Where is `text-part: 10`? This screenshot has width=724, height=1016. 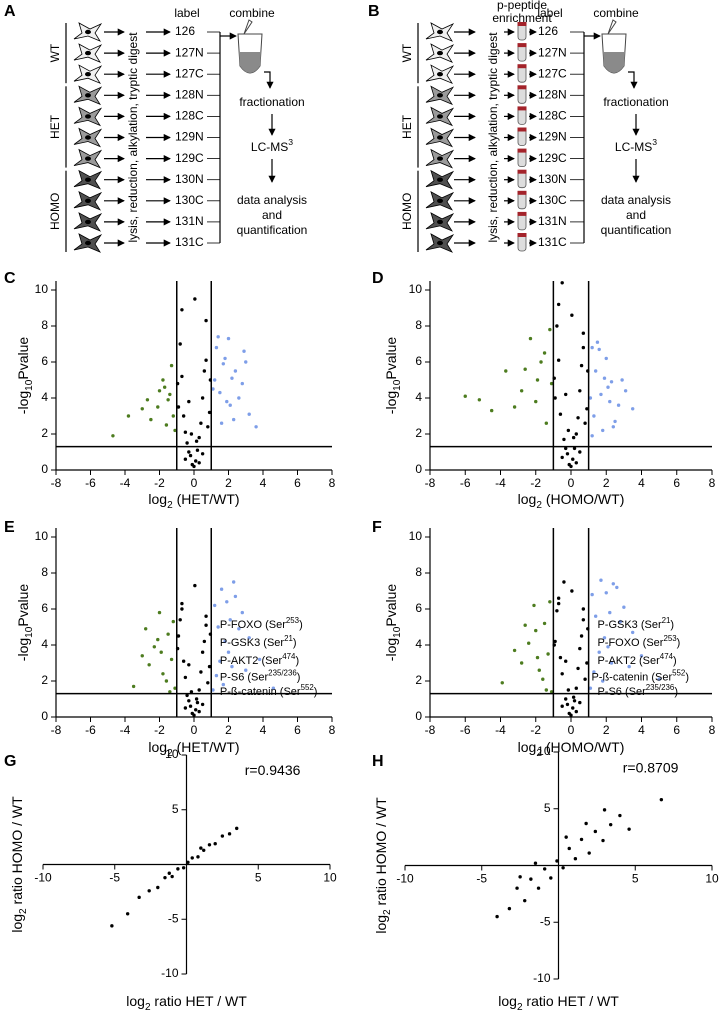
text-part: 10 is located at coordinates (29, 385).